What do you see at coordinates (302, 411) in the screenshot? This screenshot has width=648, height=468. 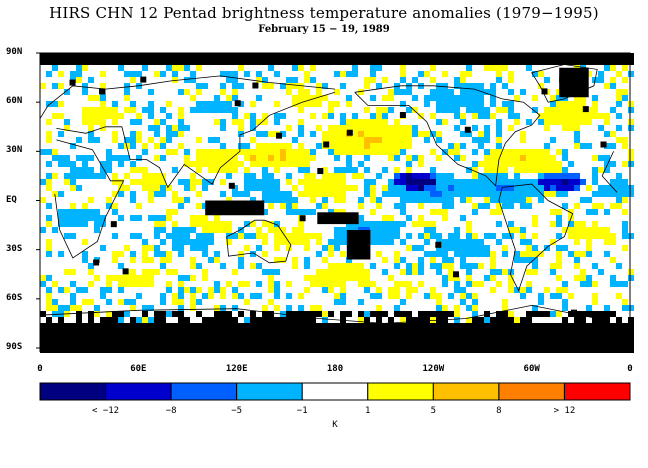 I see `colorbar-label: −1` at bounding box center [302, 411].